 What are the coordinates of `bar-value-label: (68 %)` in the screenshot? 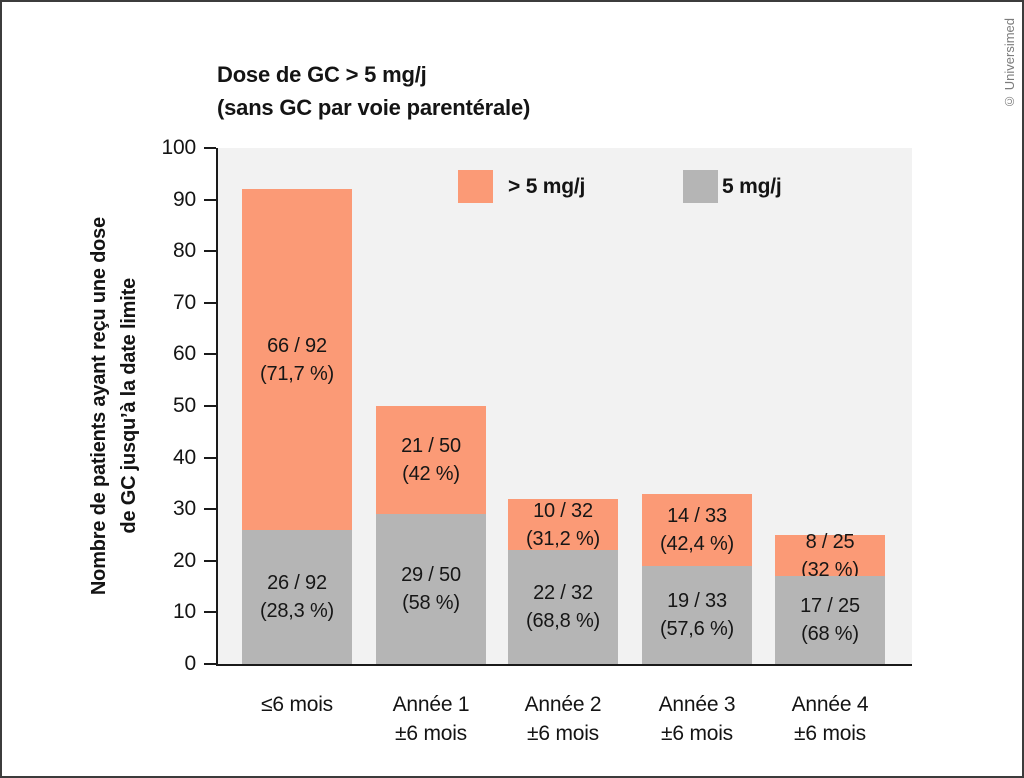 It's located at (830, 634).